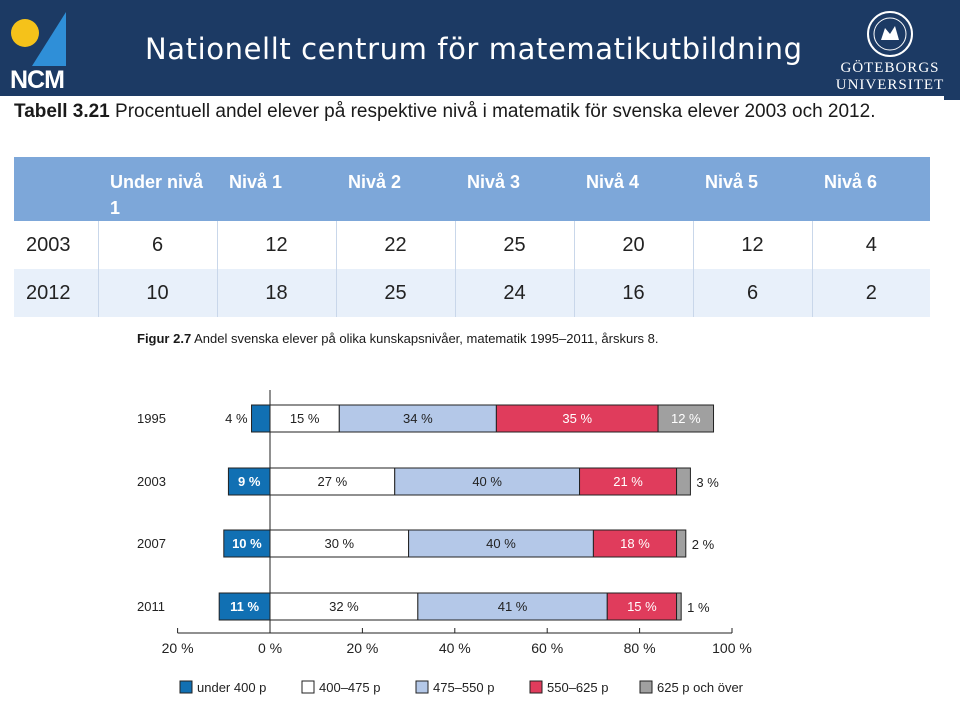 The width and height of the screenshot is (960, 709). Describe the element at coordinates (157, 189) in the screenshot. I see `table-header-cell: Under nivå 1` at that location.